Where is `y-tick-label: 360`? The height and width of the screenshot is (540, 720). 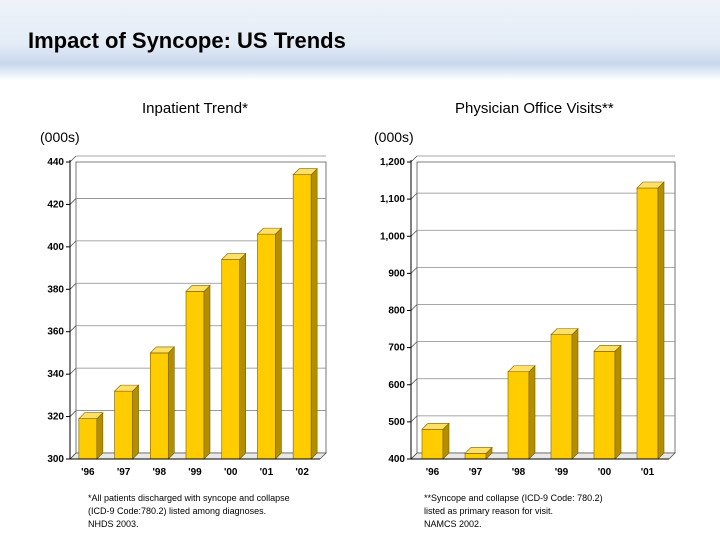 y-tick-label: 360 is located at coordinates (55, 332).